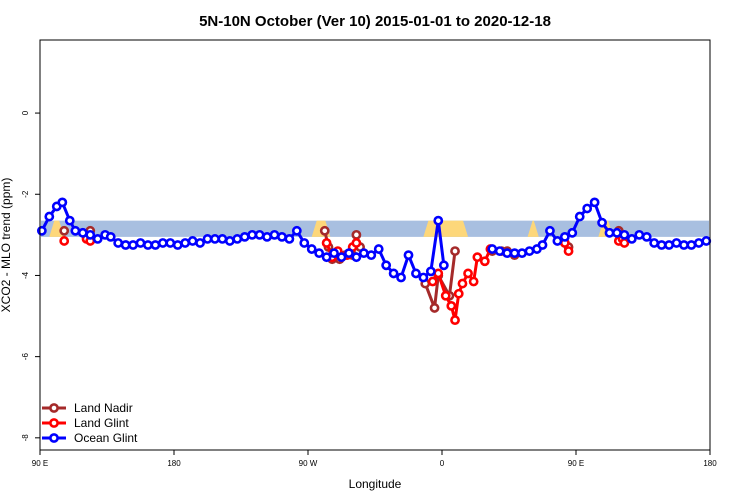 The width and height of the screenshot is (750, 500). Describe the element at coordinates (106, 438) in the screenshot. I see `legend-label: Ocean Glint` at that location.